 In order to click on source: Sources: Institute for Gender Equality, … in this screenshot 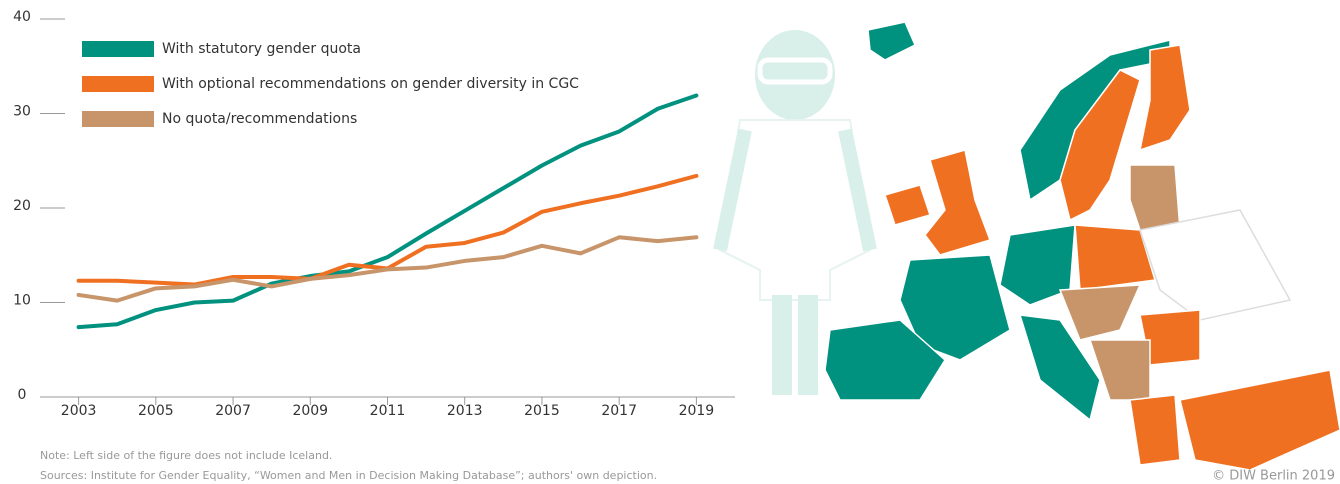, I will do `click(348, 475)`.